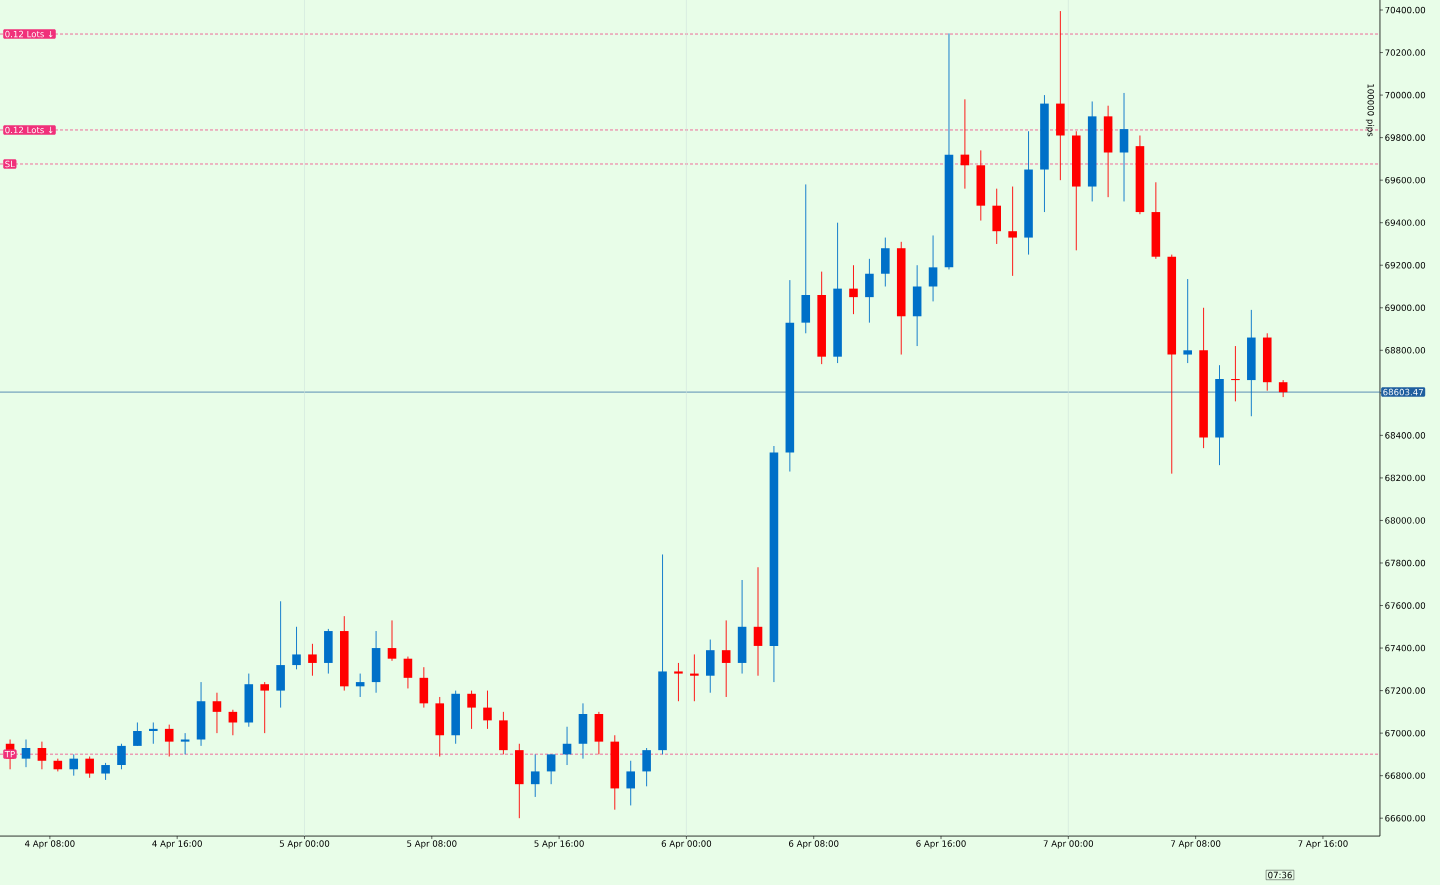 This screenshot has width=1440, height=885. I want to click on x-tick-label: 7 Apr 08:00, so click(1196, 844).